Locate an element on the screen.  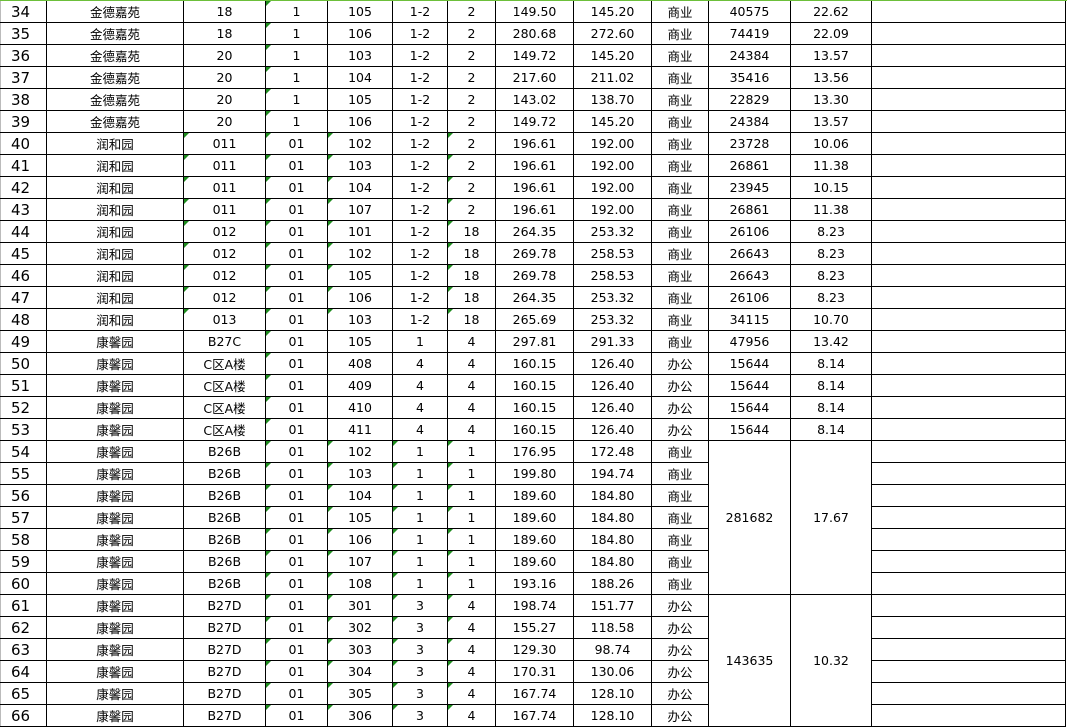
cell-inner-area: 151.77 is located at coordinates (612, 605).